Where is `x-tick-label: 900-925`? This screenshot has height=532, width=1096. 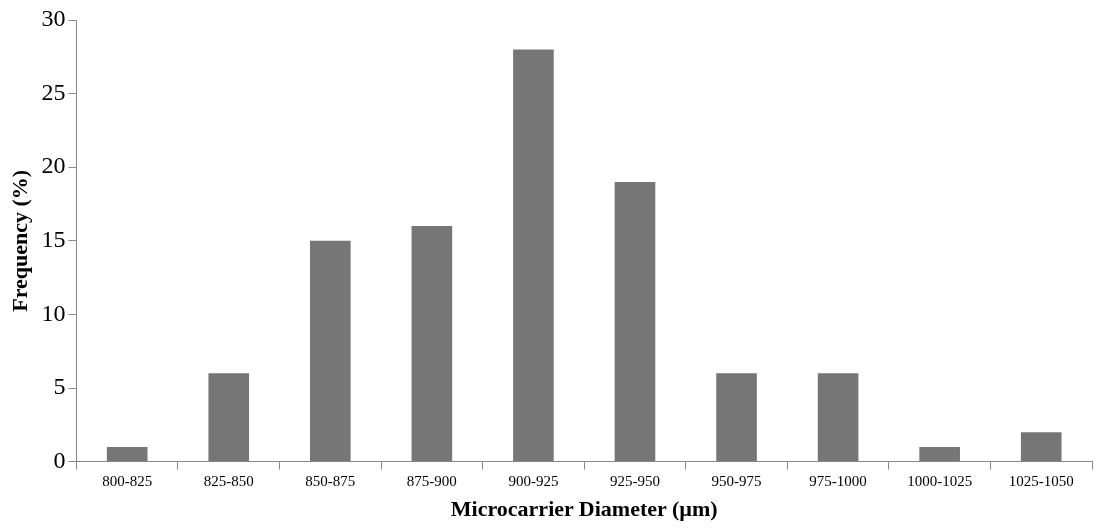 x-tick-label: 900-925 is located at coordinates (533, 480).